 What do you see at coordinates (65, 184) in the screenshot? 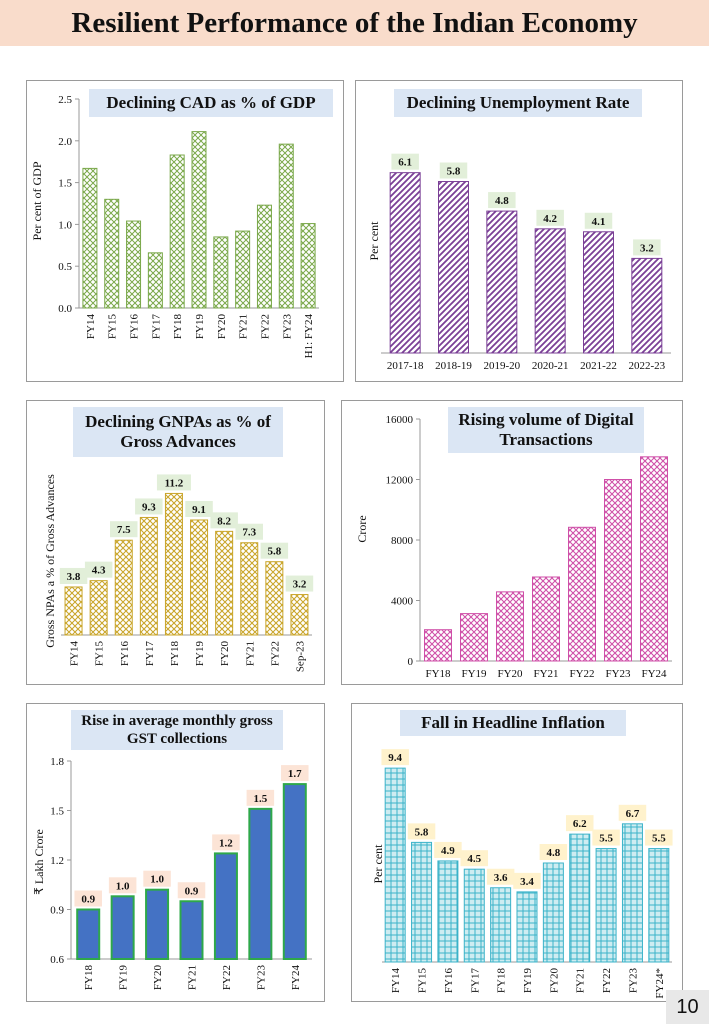
I see `y-tick-label: 1.5` at bounding box center [65, 184].